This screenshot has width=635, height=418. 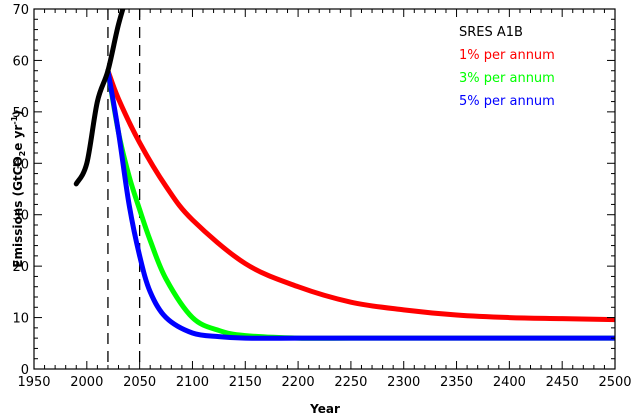 What do you see at coordinates (562, 382) in the screenshot?
I see `x-tick-label: 2450` at bounding box center [562, 382].